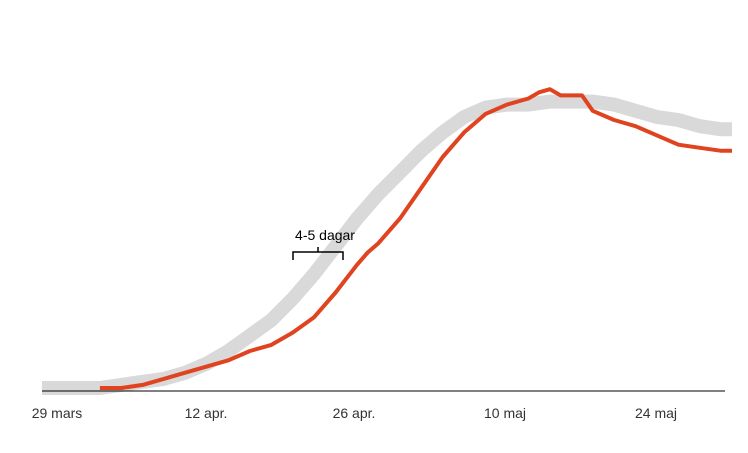 The width and height of the screenshot is (748, 453). I want to click on annotation: 4-5 dagar, so click(323, 243).